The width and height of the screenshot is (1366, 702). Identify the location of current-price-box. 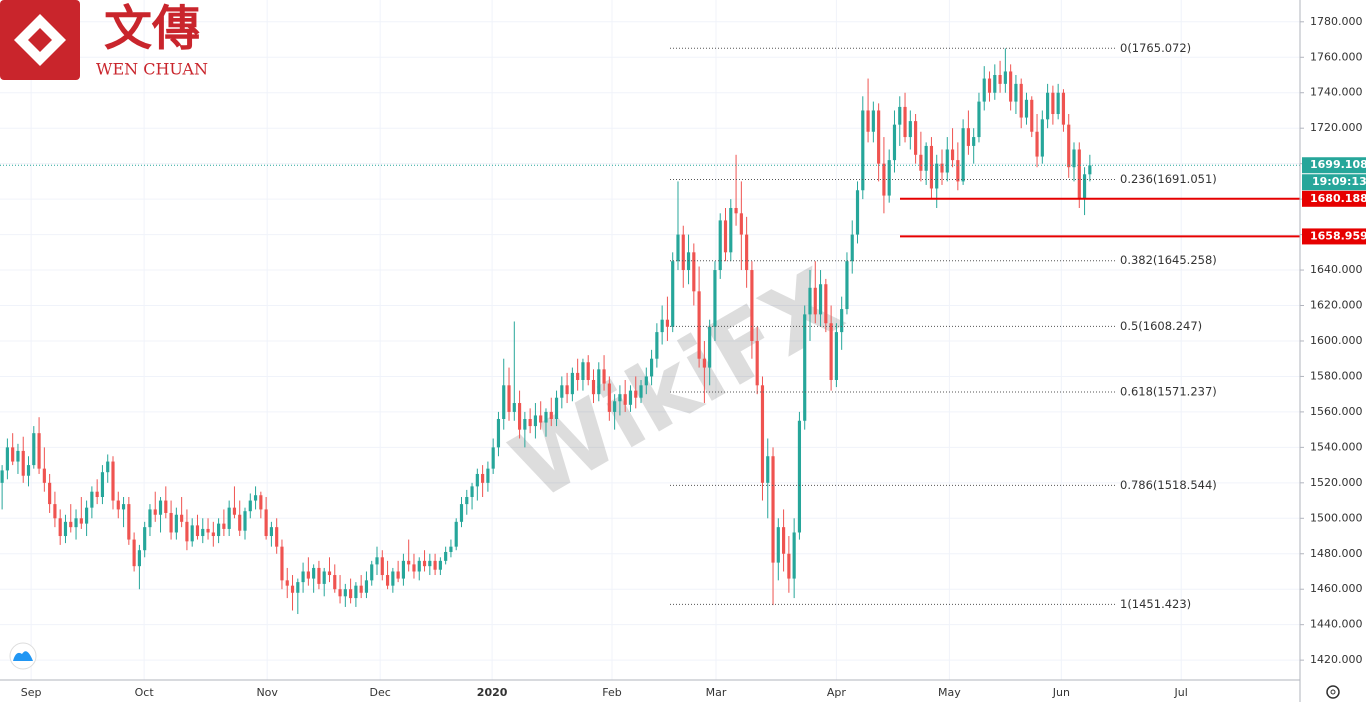
(1334, 165).